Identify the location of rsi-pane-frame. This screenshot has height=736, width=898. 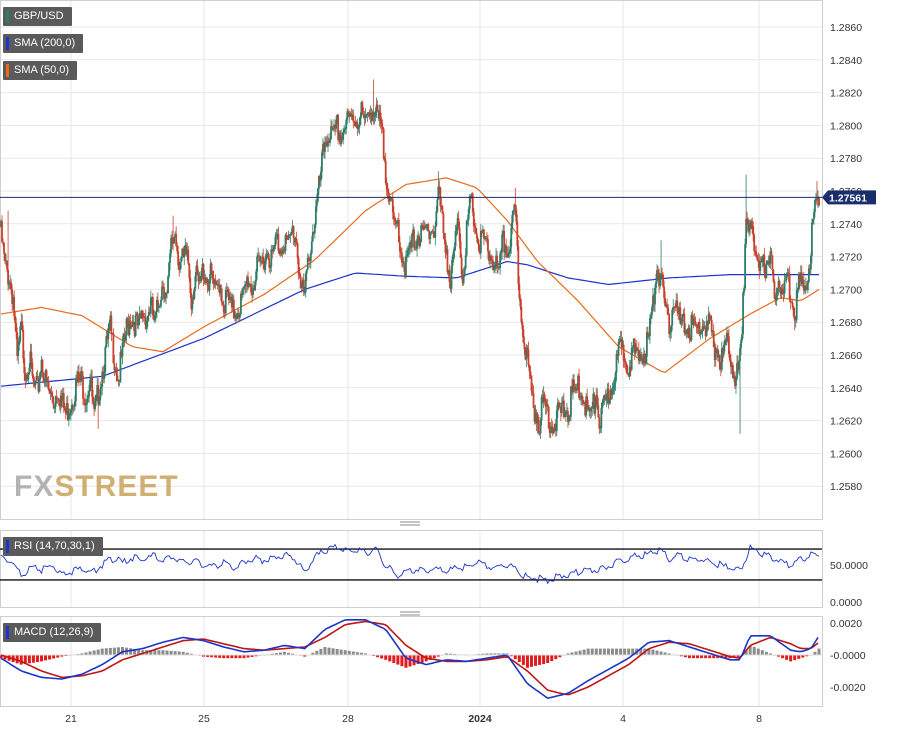
(411, 569).